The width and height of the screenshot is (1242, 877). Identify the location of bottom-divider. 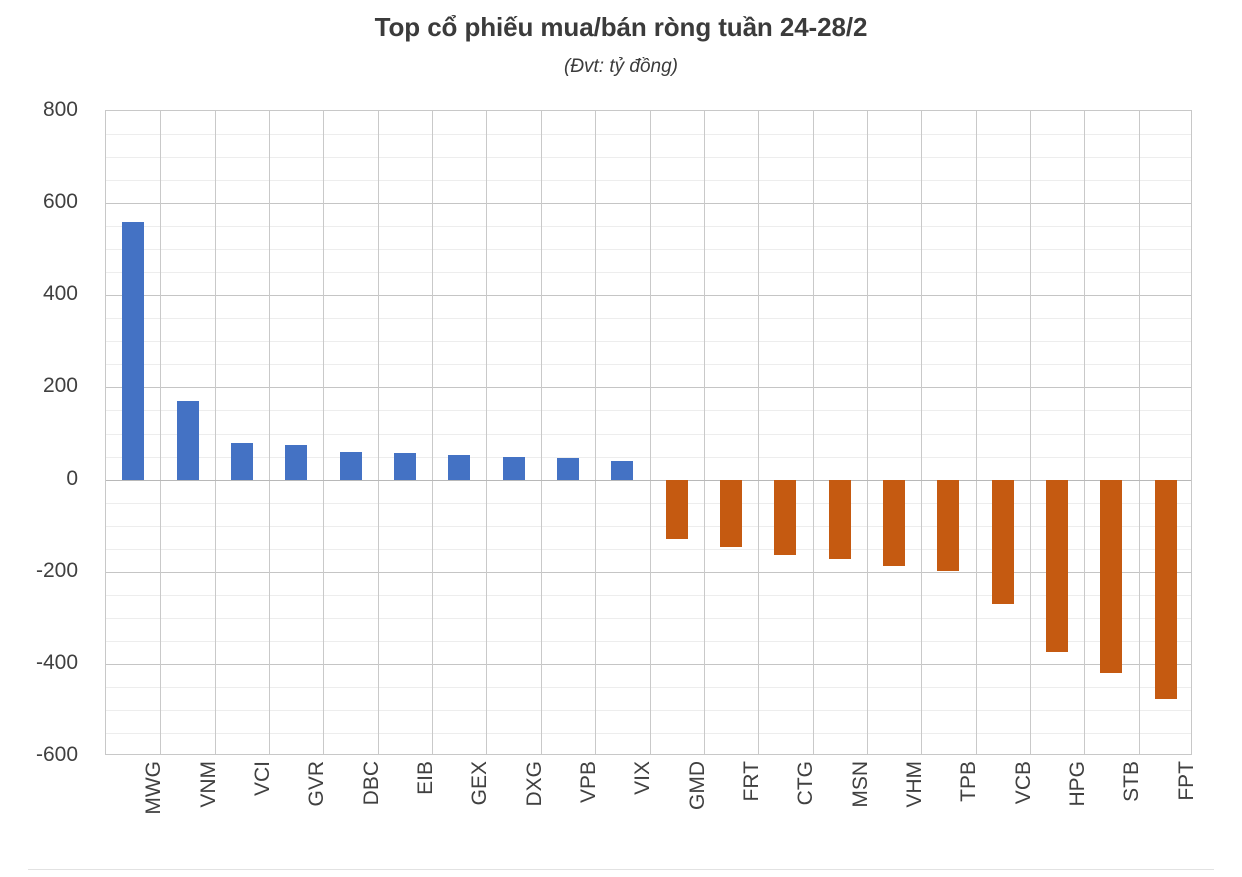
(621, 869).